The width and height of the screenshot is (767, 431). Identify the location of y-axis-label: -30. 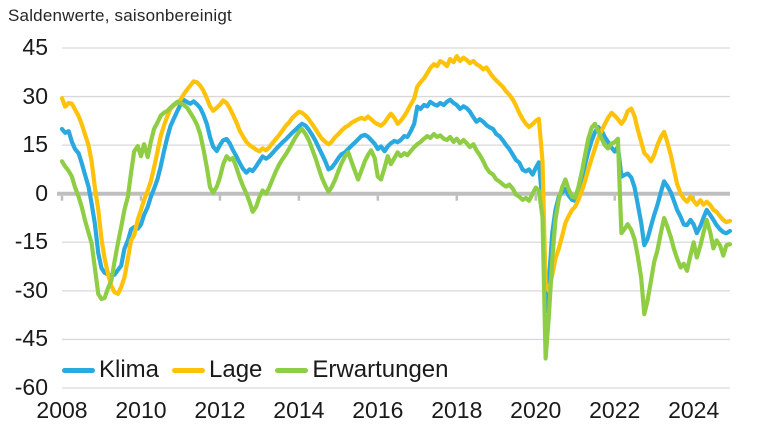
(31, 289).